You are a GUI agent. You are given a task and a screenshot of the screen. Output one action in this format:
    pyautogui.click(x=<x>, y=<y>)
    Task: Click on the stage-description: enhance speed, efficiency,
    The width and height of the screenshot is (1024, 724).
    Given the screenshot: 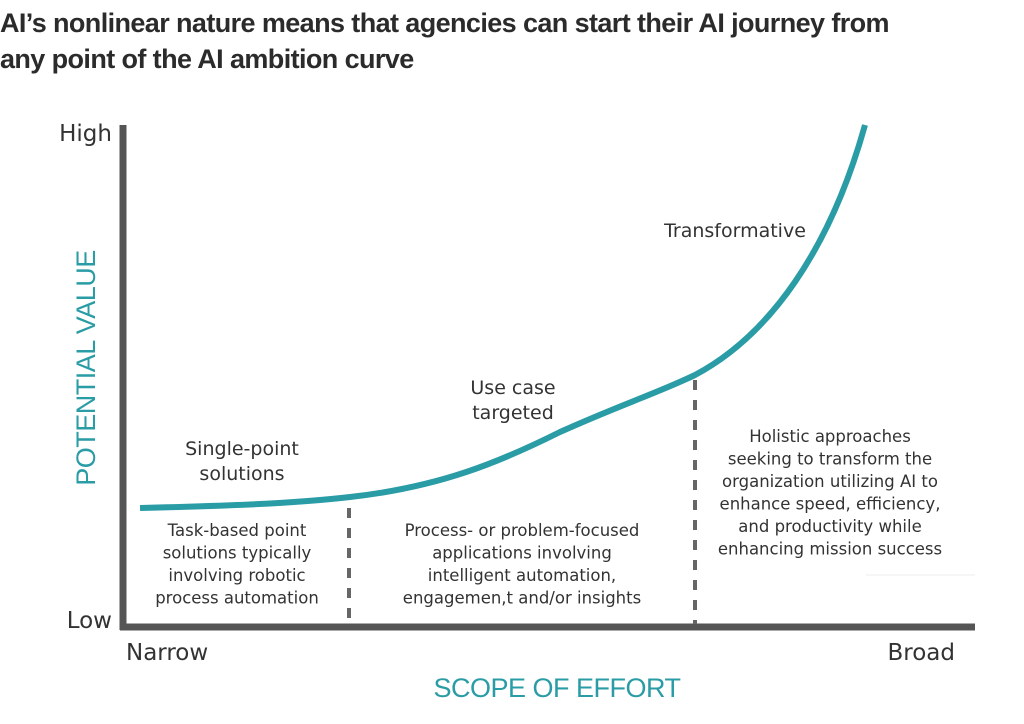 What is the action you would take?
    pyautogui.click(x=830, y=504)
    